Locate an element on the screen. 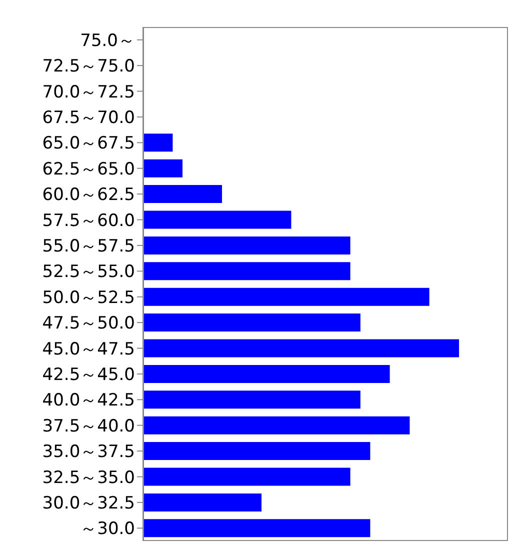 The image size is (519, 555). y-tick-label: 62.5～65.0 is located at coordinates (88, 169).